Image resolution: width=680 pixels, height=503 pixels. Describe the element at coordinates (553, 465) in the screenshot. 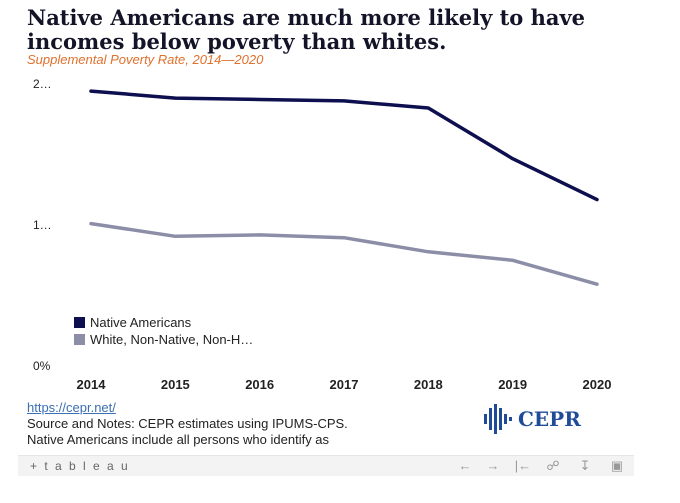

I see `share-icon: ☍` at that location.